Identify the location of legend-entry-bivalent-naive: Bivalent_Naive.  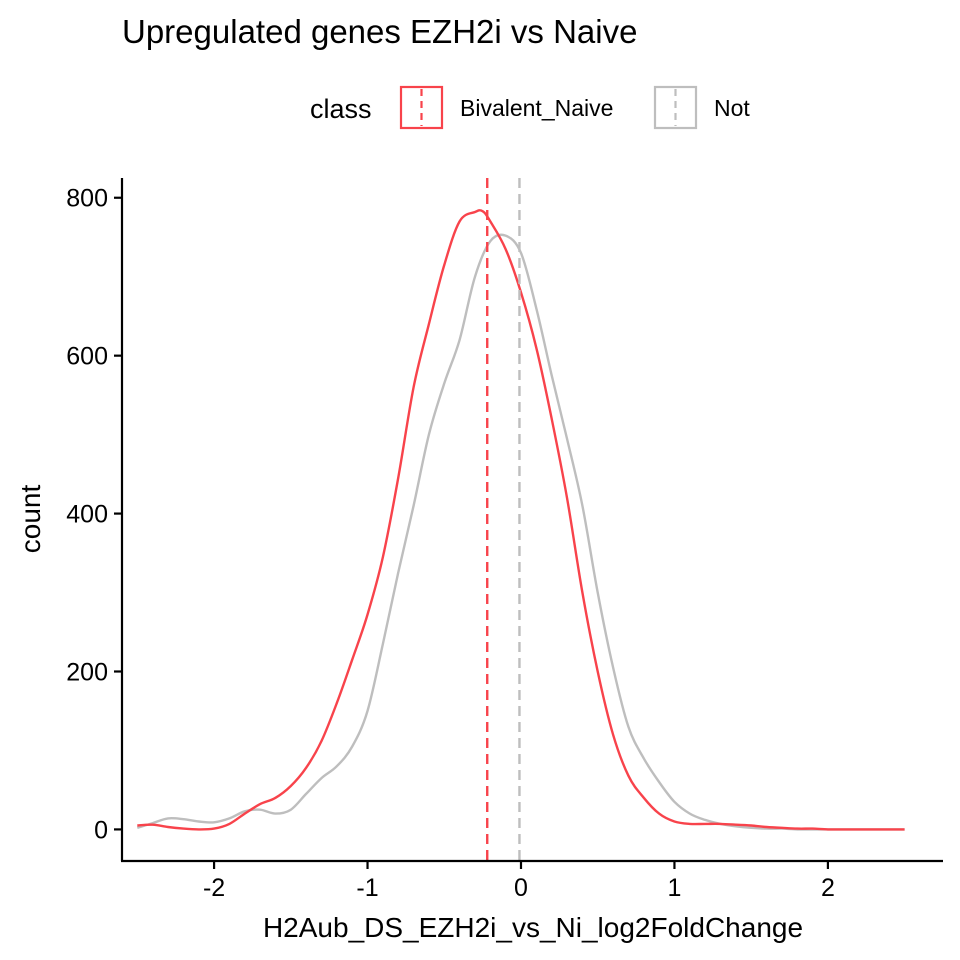
(506, 107).